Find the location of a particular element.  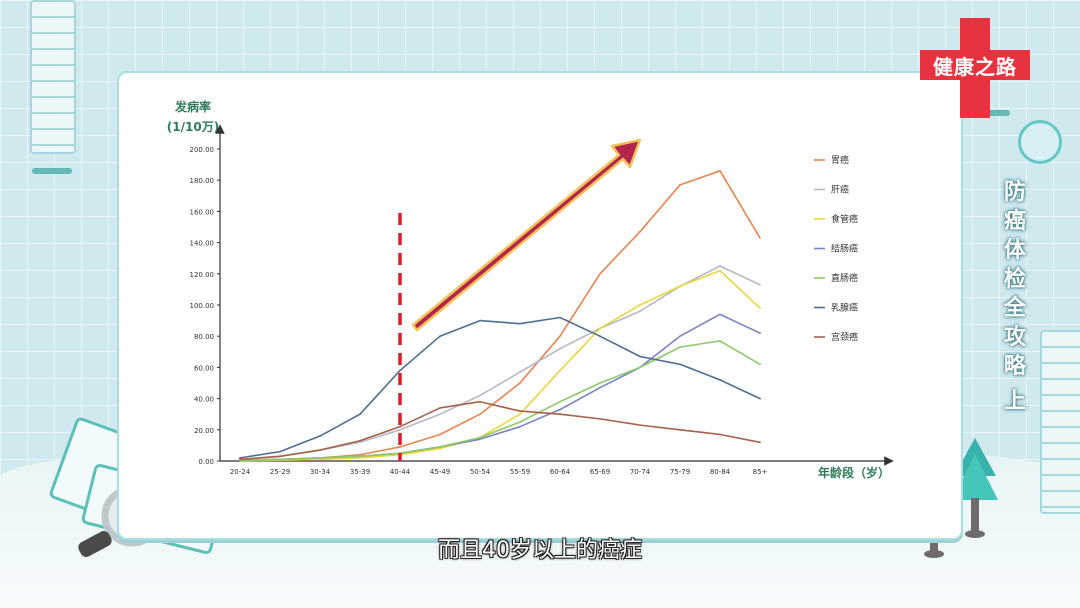

y-tick-label: 0.00 is located at coordinates (206, 462).